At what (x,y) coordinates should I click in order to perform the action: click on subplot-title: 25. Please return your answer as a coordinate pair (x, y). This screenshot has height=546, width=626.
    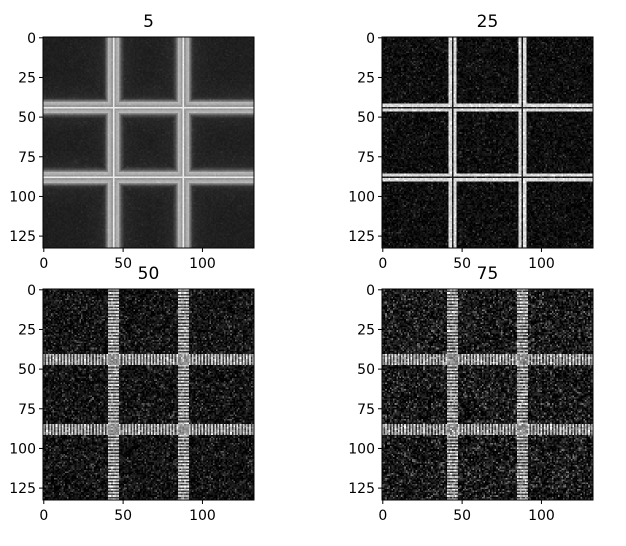
    Looking at the image, I should click on (488, 22).